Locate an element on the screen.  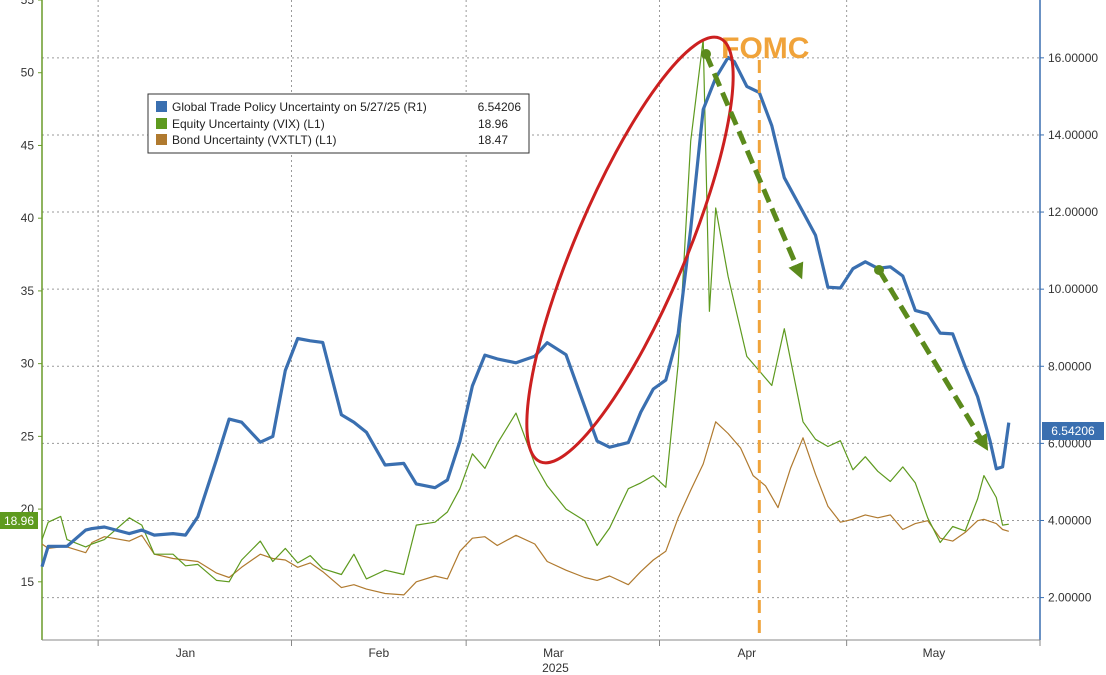
right-tick-label-3: 8.00000 is located at coordinates (1070, 366).